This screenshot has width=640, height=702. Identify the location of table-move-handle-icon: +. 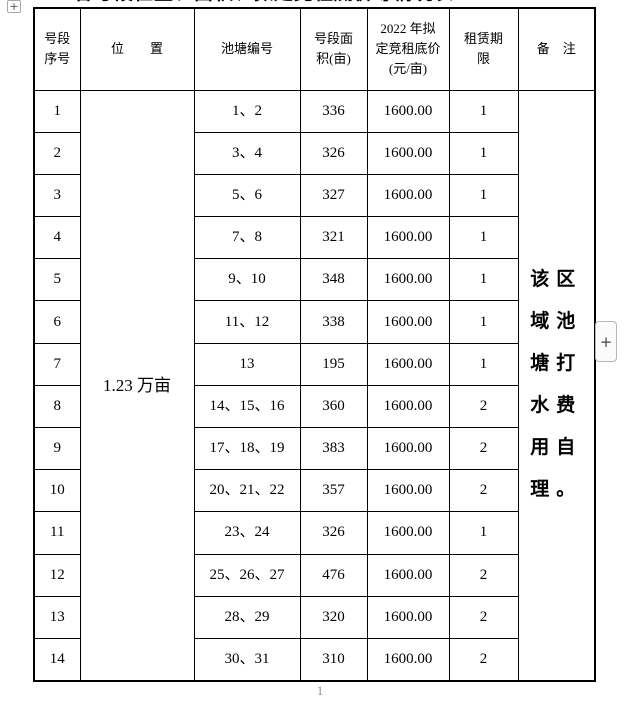
(14, 6).